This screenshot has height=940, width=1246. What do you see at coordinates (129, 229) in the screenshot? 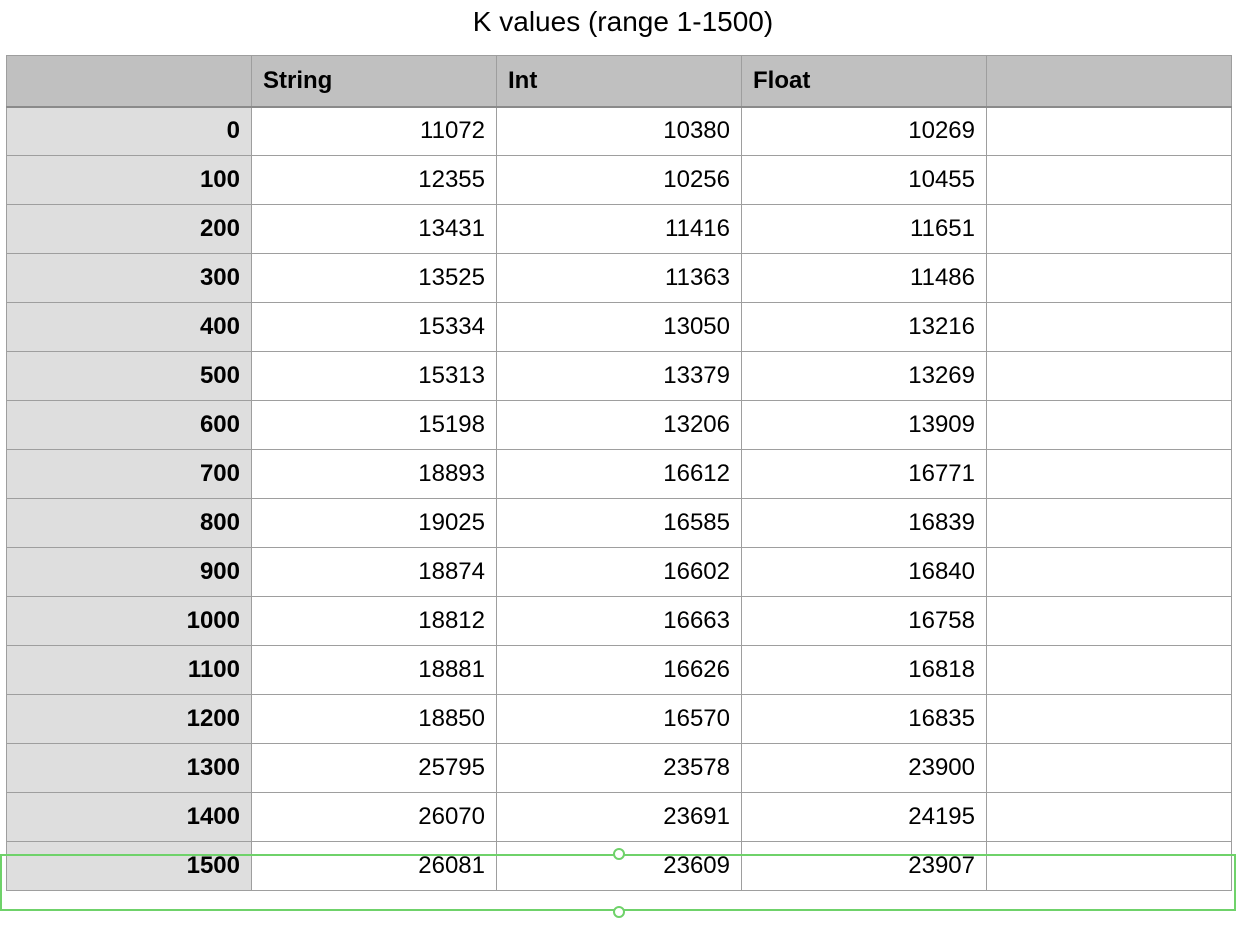
I see `row-header-cell: 200` at bounding box center [129, 229].